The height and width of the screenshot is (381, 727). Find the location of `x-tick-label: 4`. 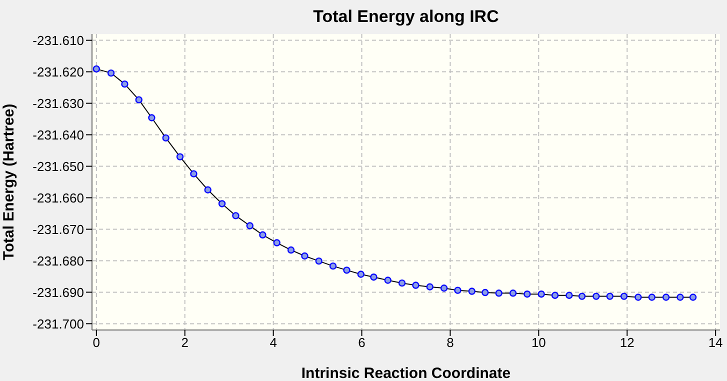

x-tick-label: 4 is located at coordinates (273, 342).